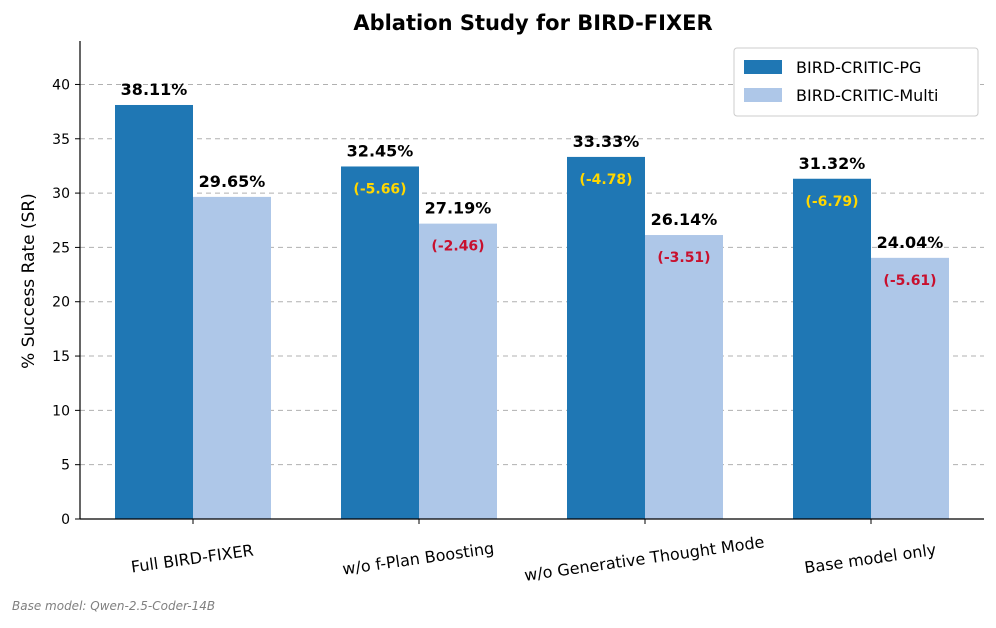 The width and height of the screenshot is (996, 628). I want to click on y-tick-label: 30, so click(61, 194).